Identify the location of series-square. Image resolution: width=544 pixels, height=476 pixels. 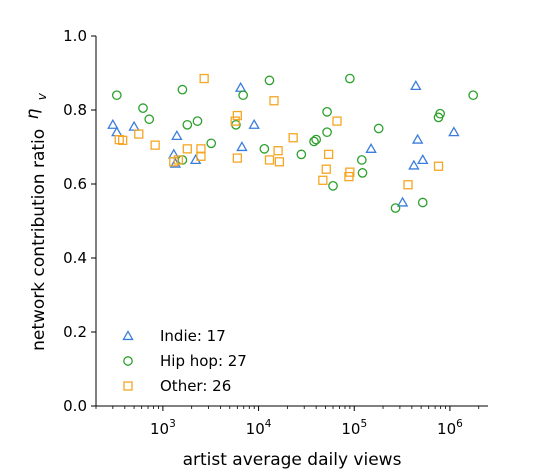
(279, 131).